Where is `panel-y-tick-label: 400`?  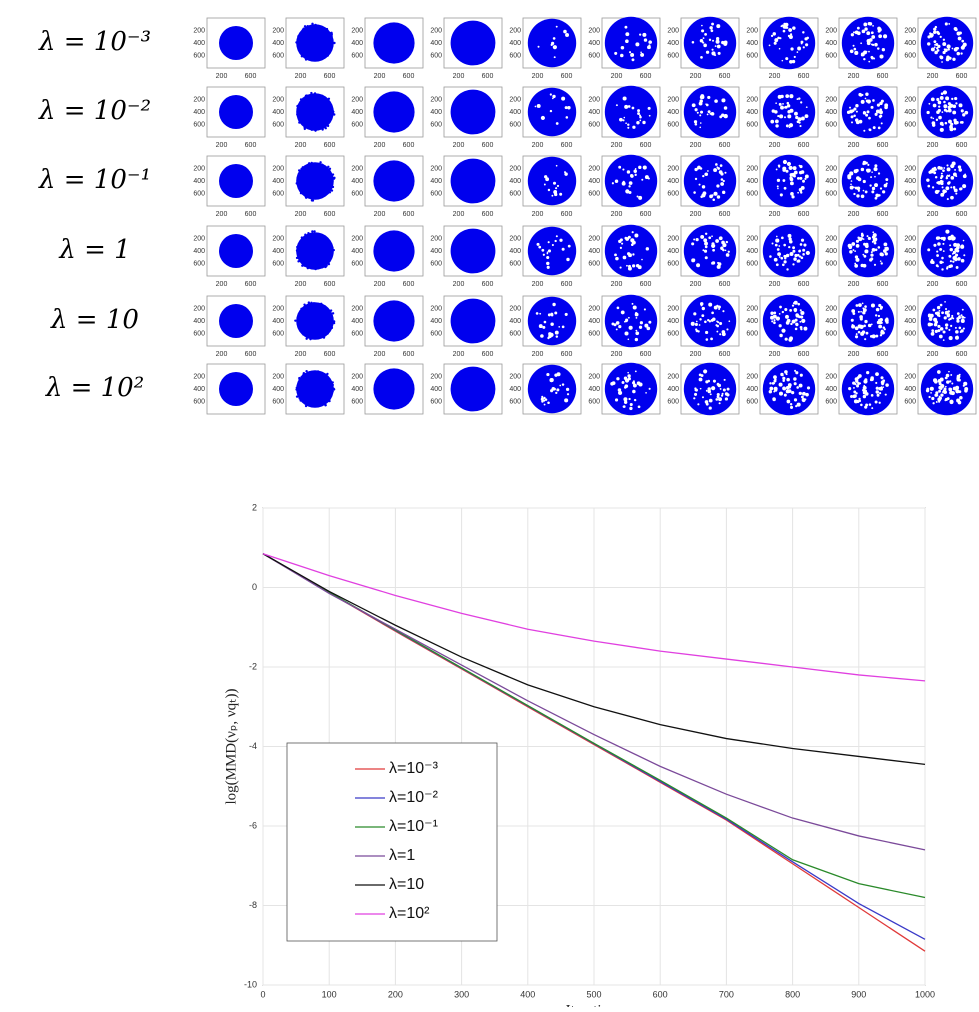 panel-y-tick-label: 400 is located at coordinates (831, 321).